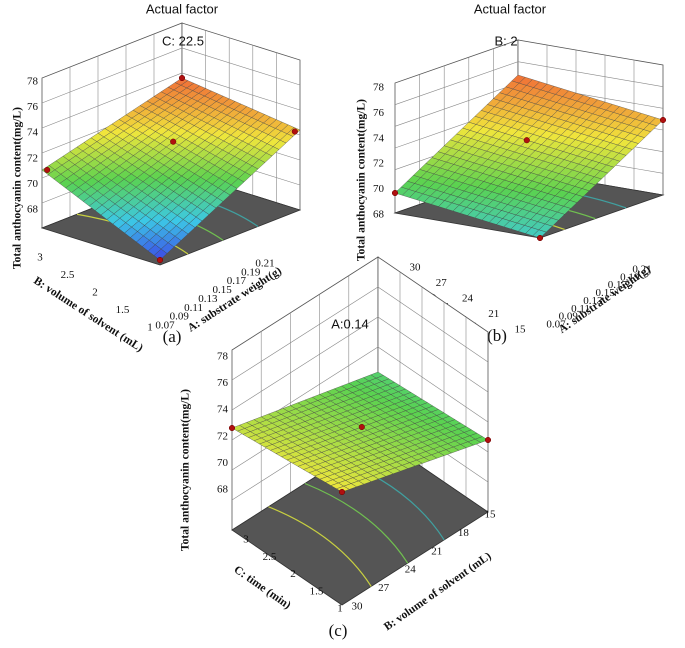 The width and height of the screenshot is (685, 648). What do you see at coordinates (505, 40) in the screenshot?
I see `factor: B: 2` at bounding box center [505, 40].